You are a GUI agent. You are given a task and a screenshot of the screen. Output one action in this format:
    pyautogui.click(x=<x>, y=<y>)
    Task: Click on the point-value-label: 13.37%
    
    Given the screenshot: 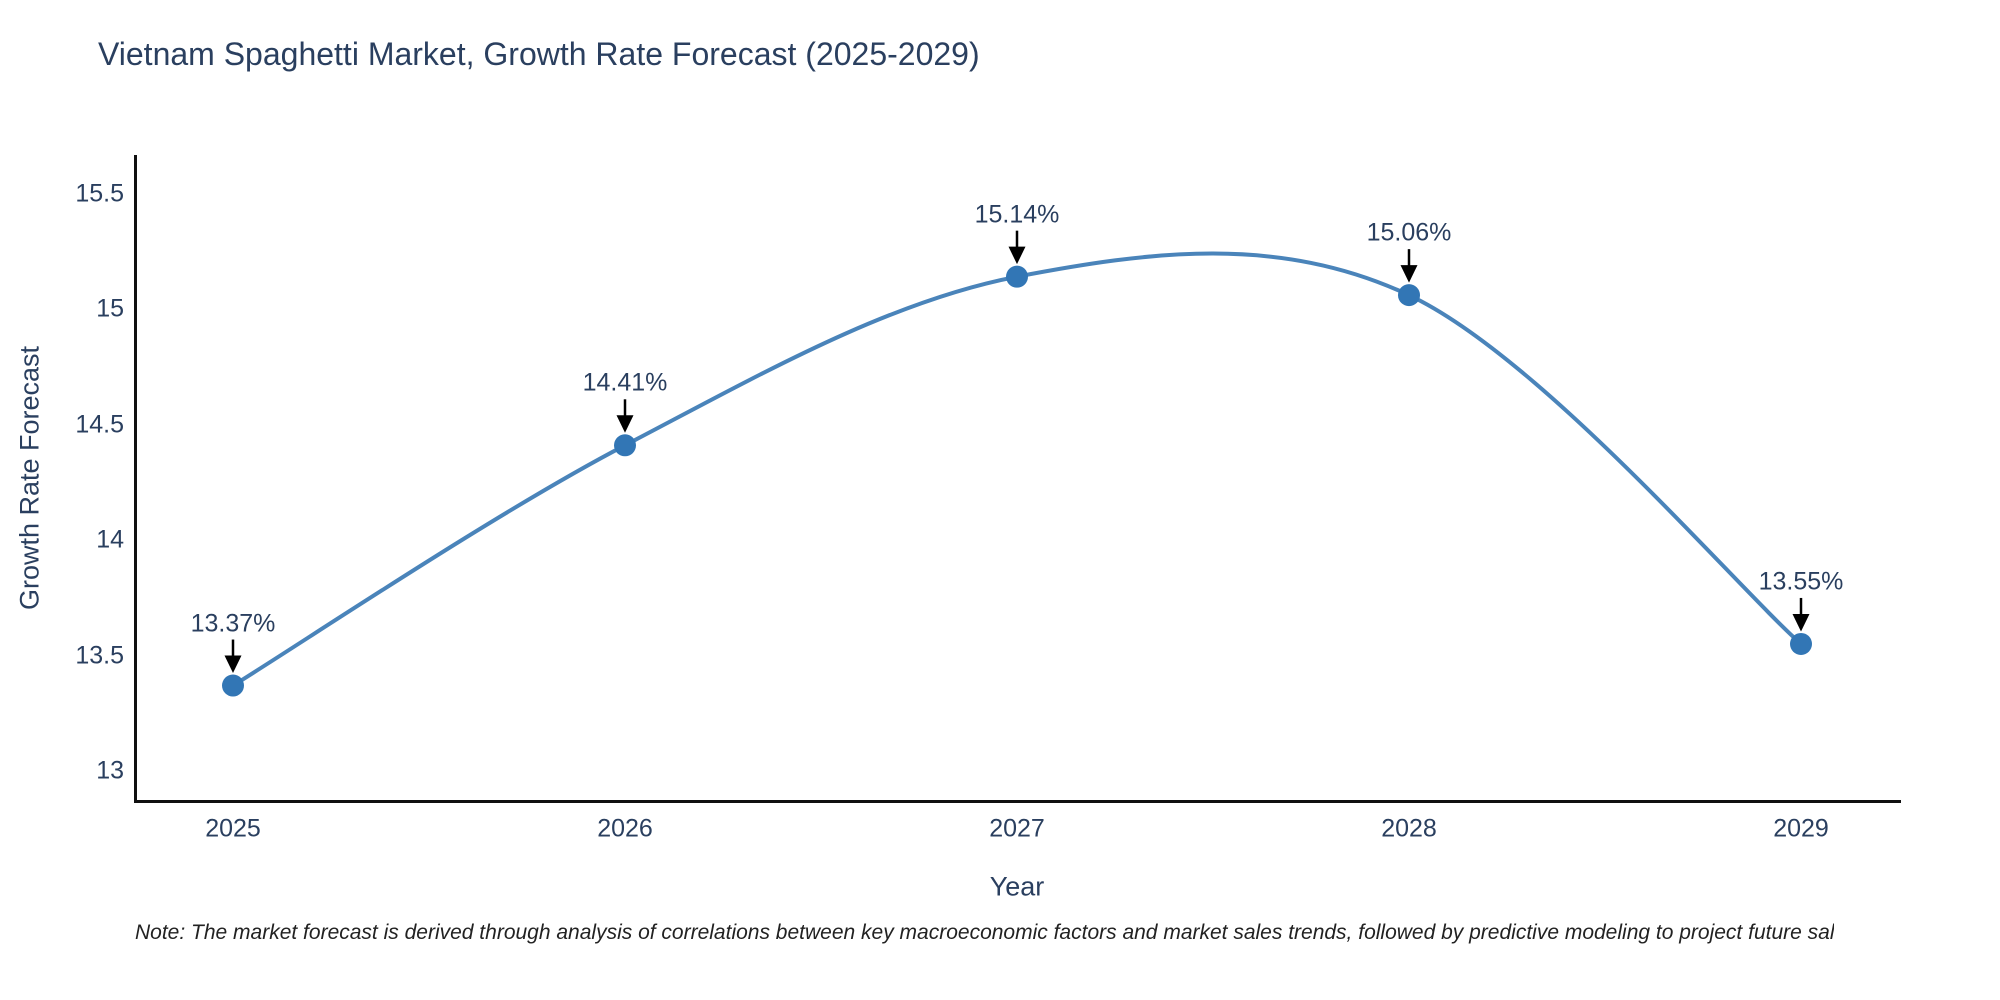 What is the action you would take?
    pyautogui.click(x=233, y=623)
    